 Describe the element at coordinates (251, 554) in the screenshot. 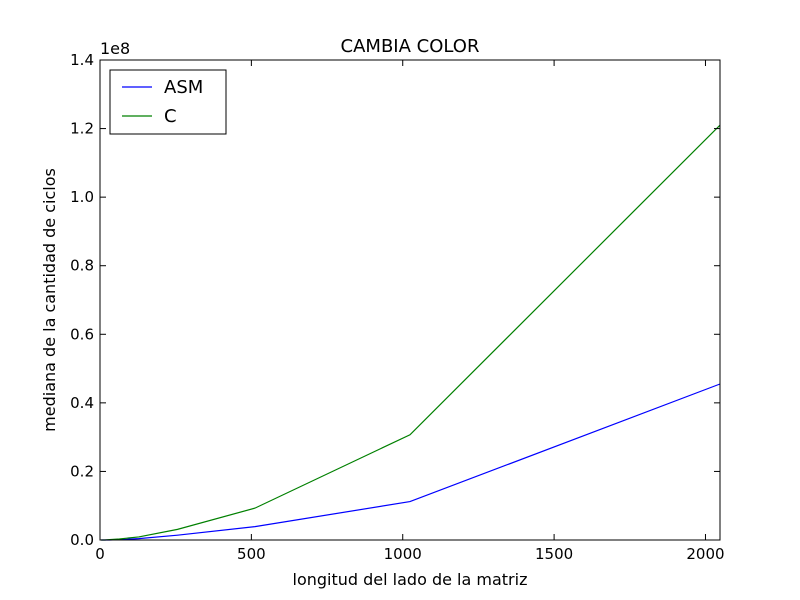

I see `x-tick-label: 500` at that location.